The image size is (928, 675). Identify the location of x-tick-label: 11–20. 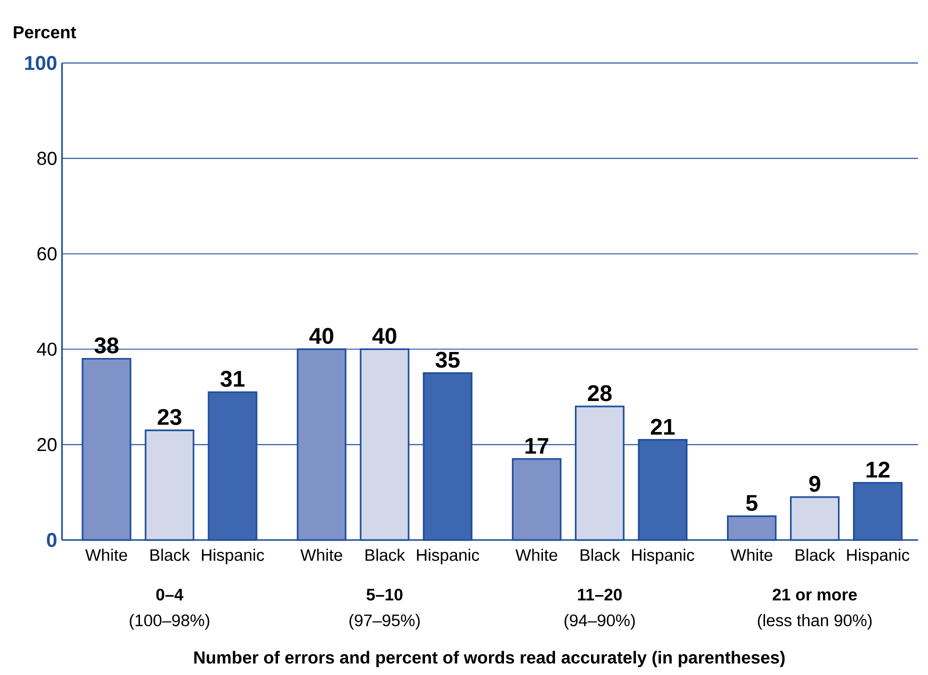
(600, 594).